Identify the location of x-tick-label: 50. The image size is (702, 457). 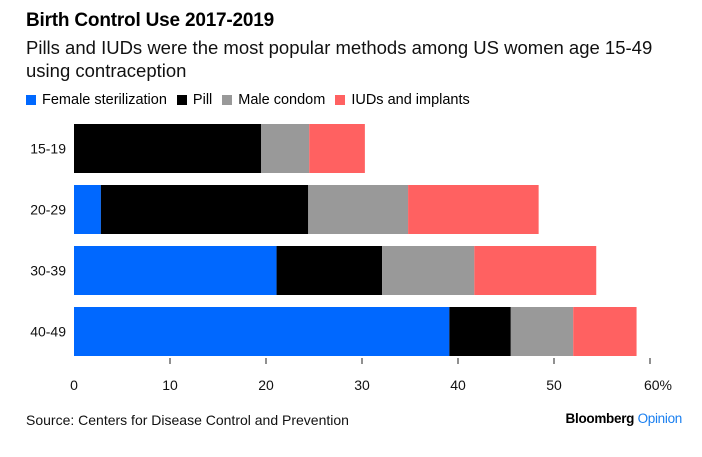
(554, 385).